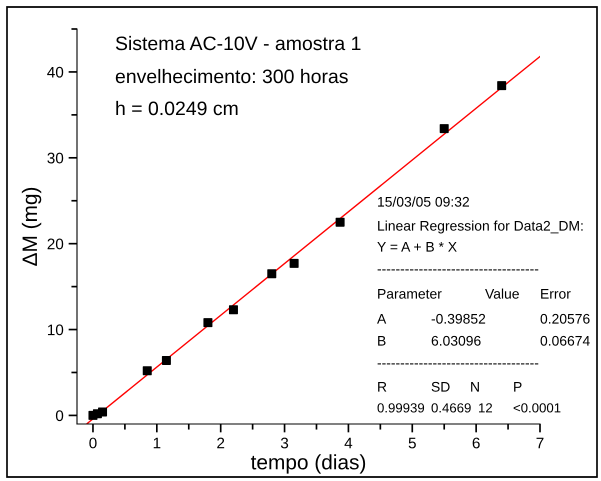 This screenshot has width=601, height=481. Describe the element at coordinates (93, 443) in the screenshot. I see `x-tick-label: 0` at that location.